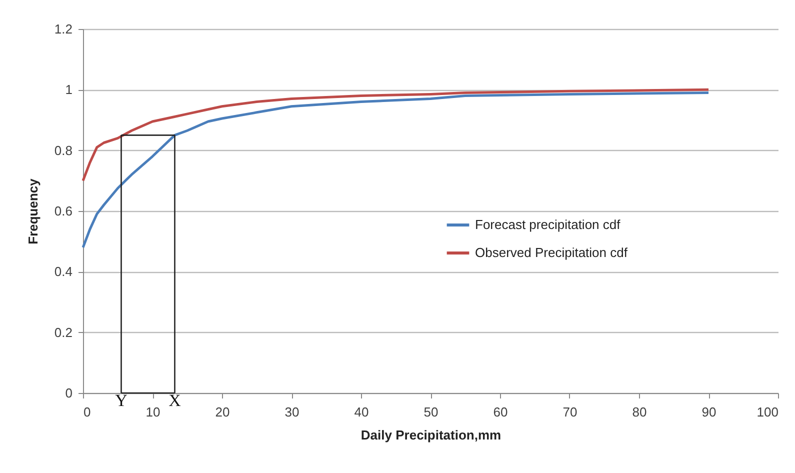  What do you see at coordinates (63, 211) in the screenshot?
I see `y-tick-label: 0.6` at bounding box center [63, 211].